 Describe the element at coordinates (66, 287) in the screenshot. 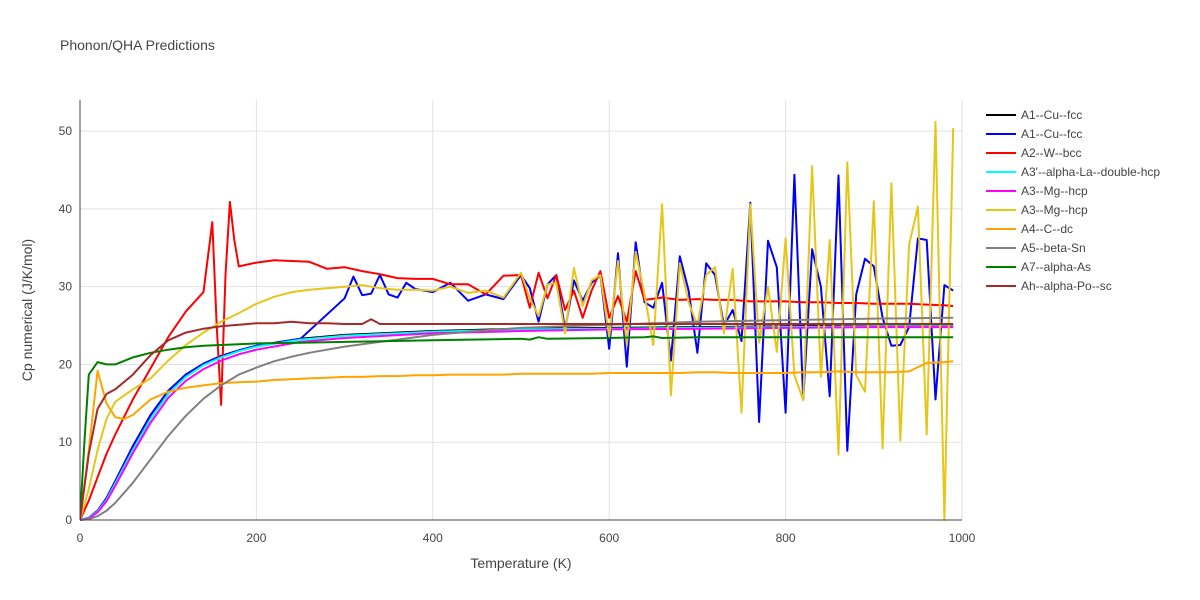

I see `y-tick-label: 30` at that location.